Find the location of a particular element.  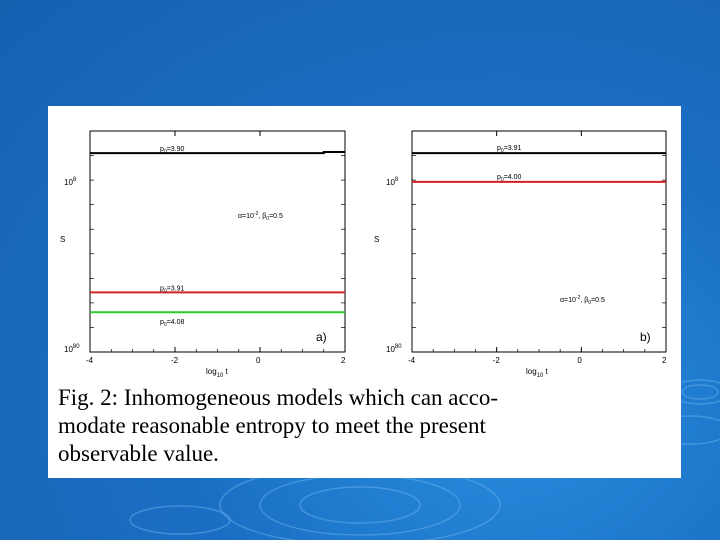

series-label: p0=4.08 is located at coordinates (172, 323).